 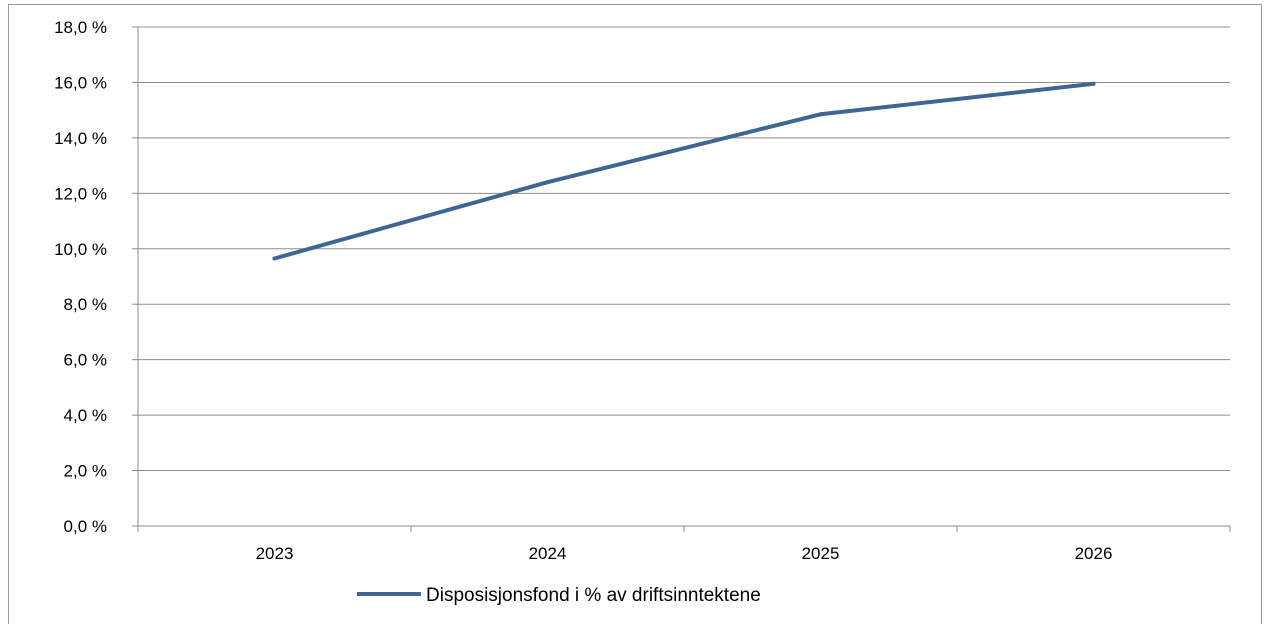 I want to click on y-tick-label: 4,0 %, so click(x=85, y=415).